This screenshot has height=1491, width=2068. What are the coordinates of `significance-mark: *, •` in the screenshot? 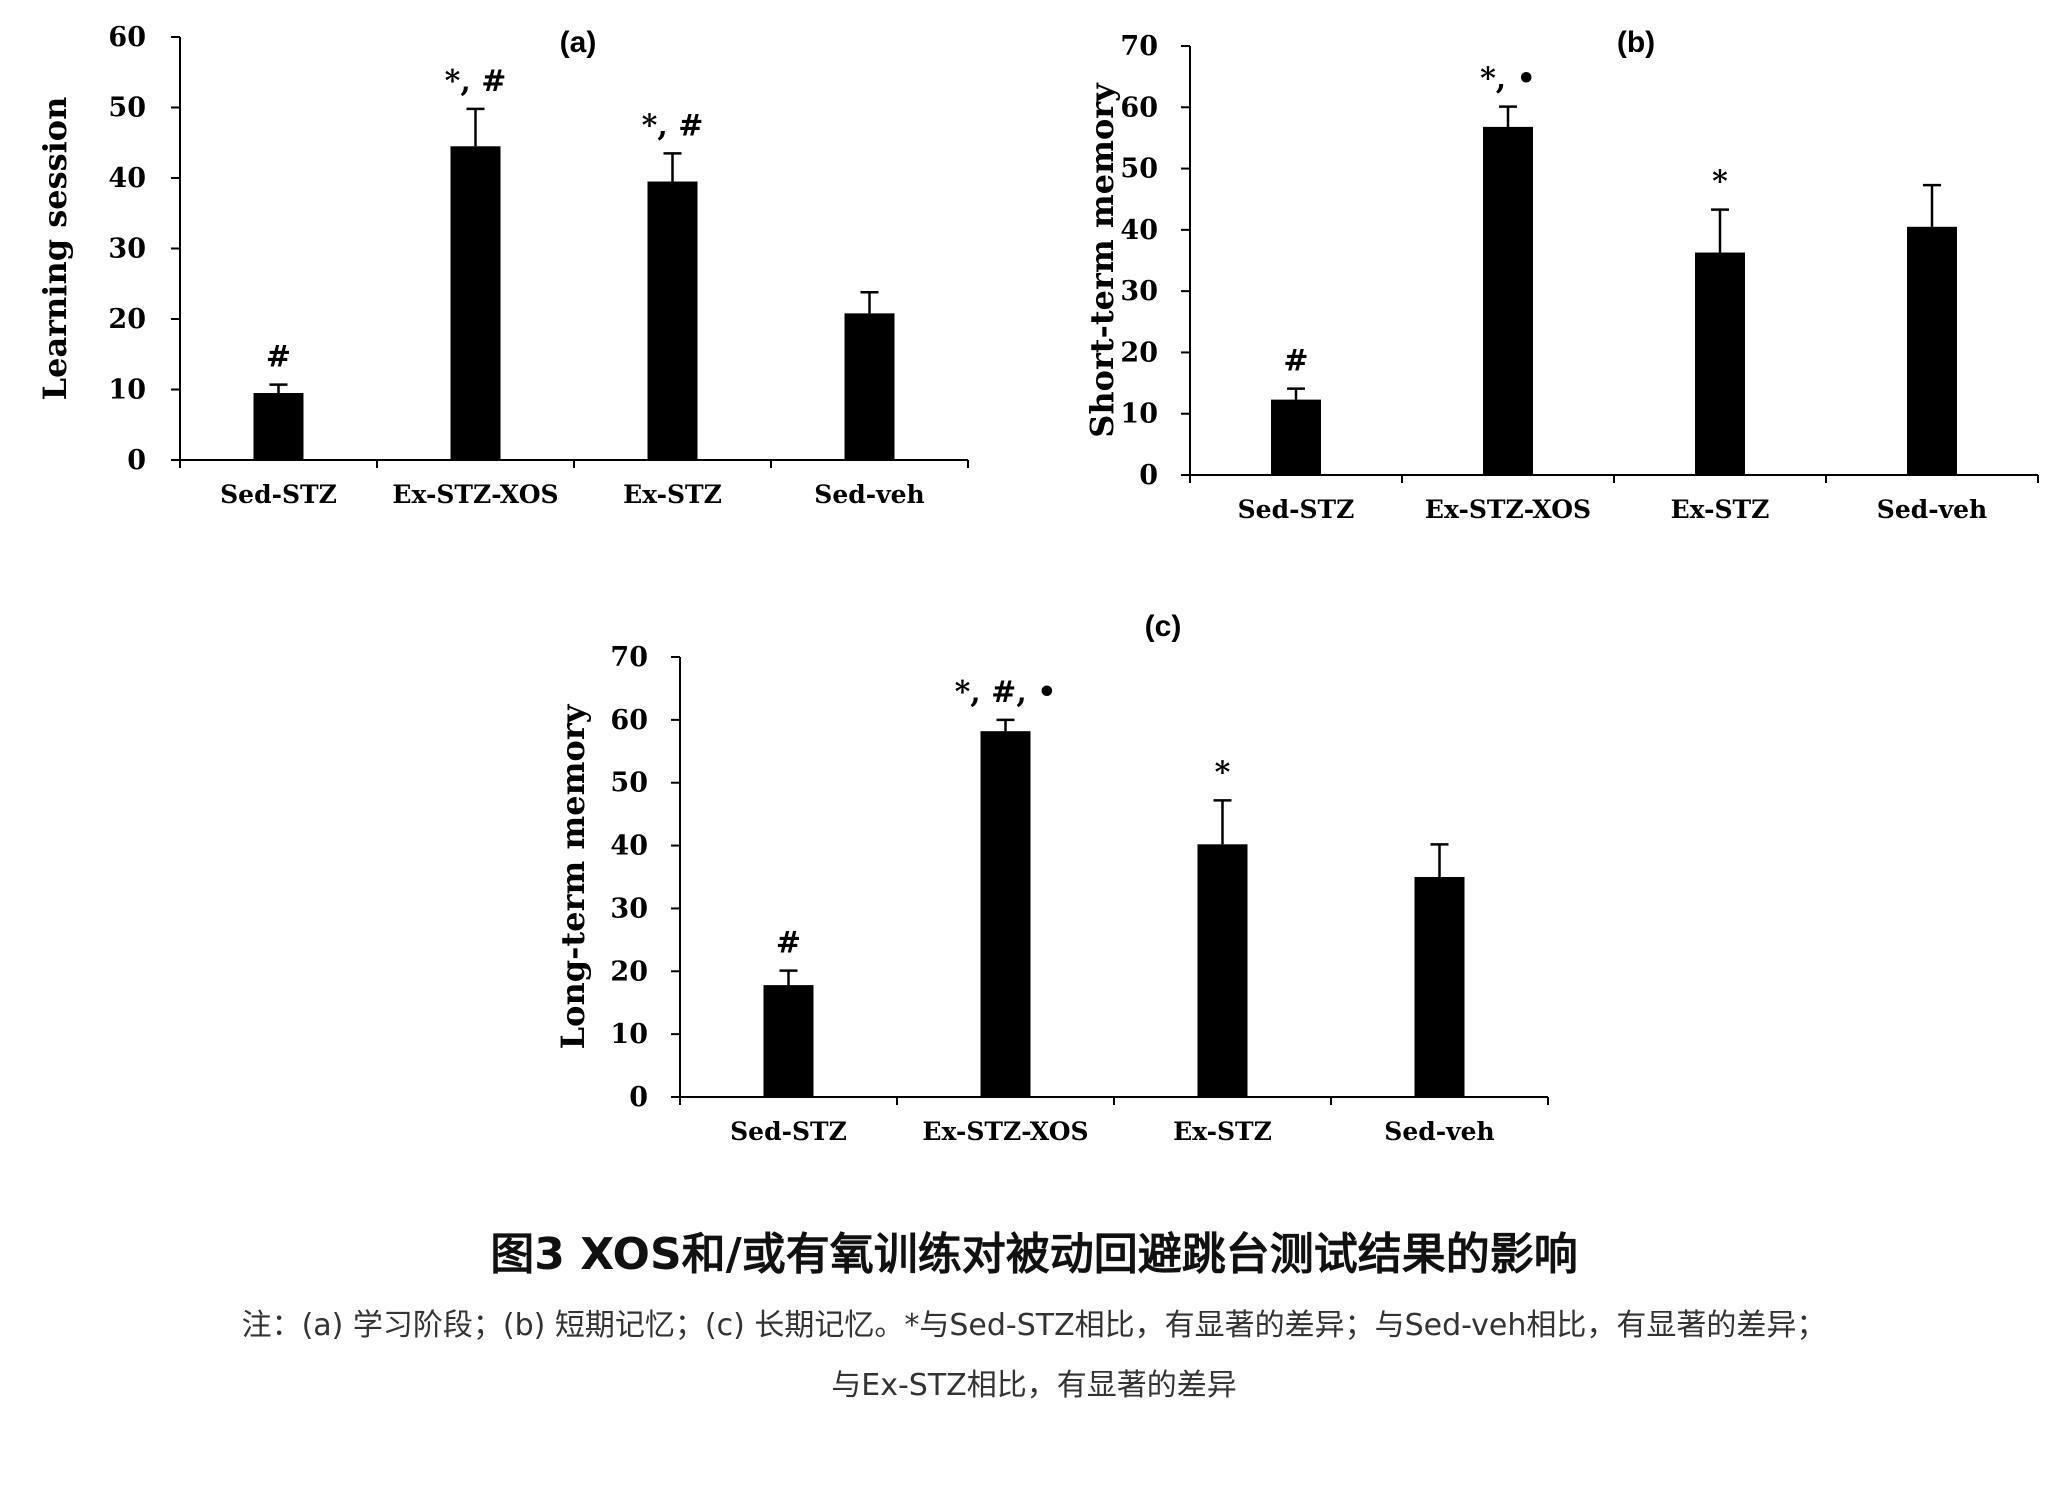 It's located at (1508, 79).